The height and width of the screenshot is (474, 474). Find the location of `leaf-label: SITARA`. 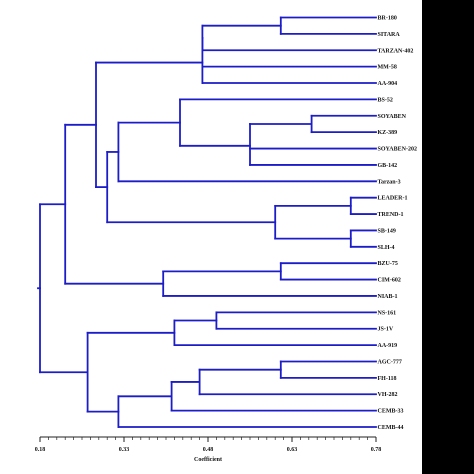

leaf-label: SITARA is located at coordinates (389, 35).